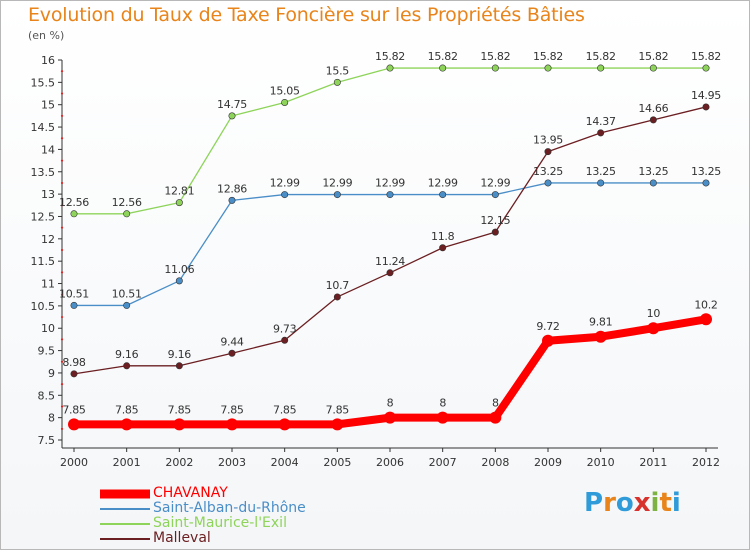  I want to click on legend-label: Saint-Alban-du-Rhône, so click(229, 508).